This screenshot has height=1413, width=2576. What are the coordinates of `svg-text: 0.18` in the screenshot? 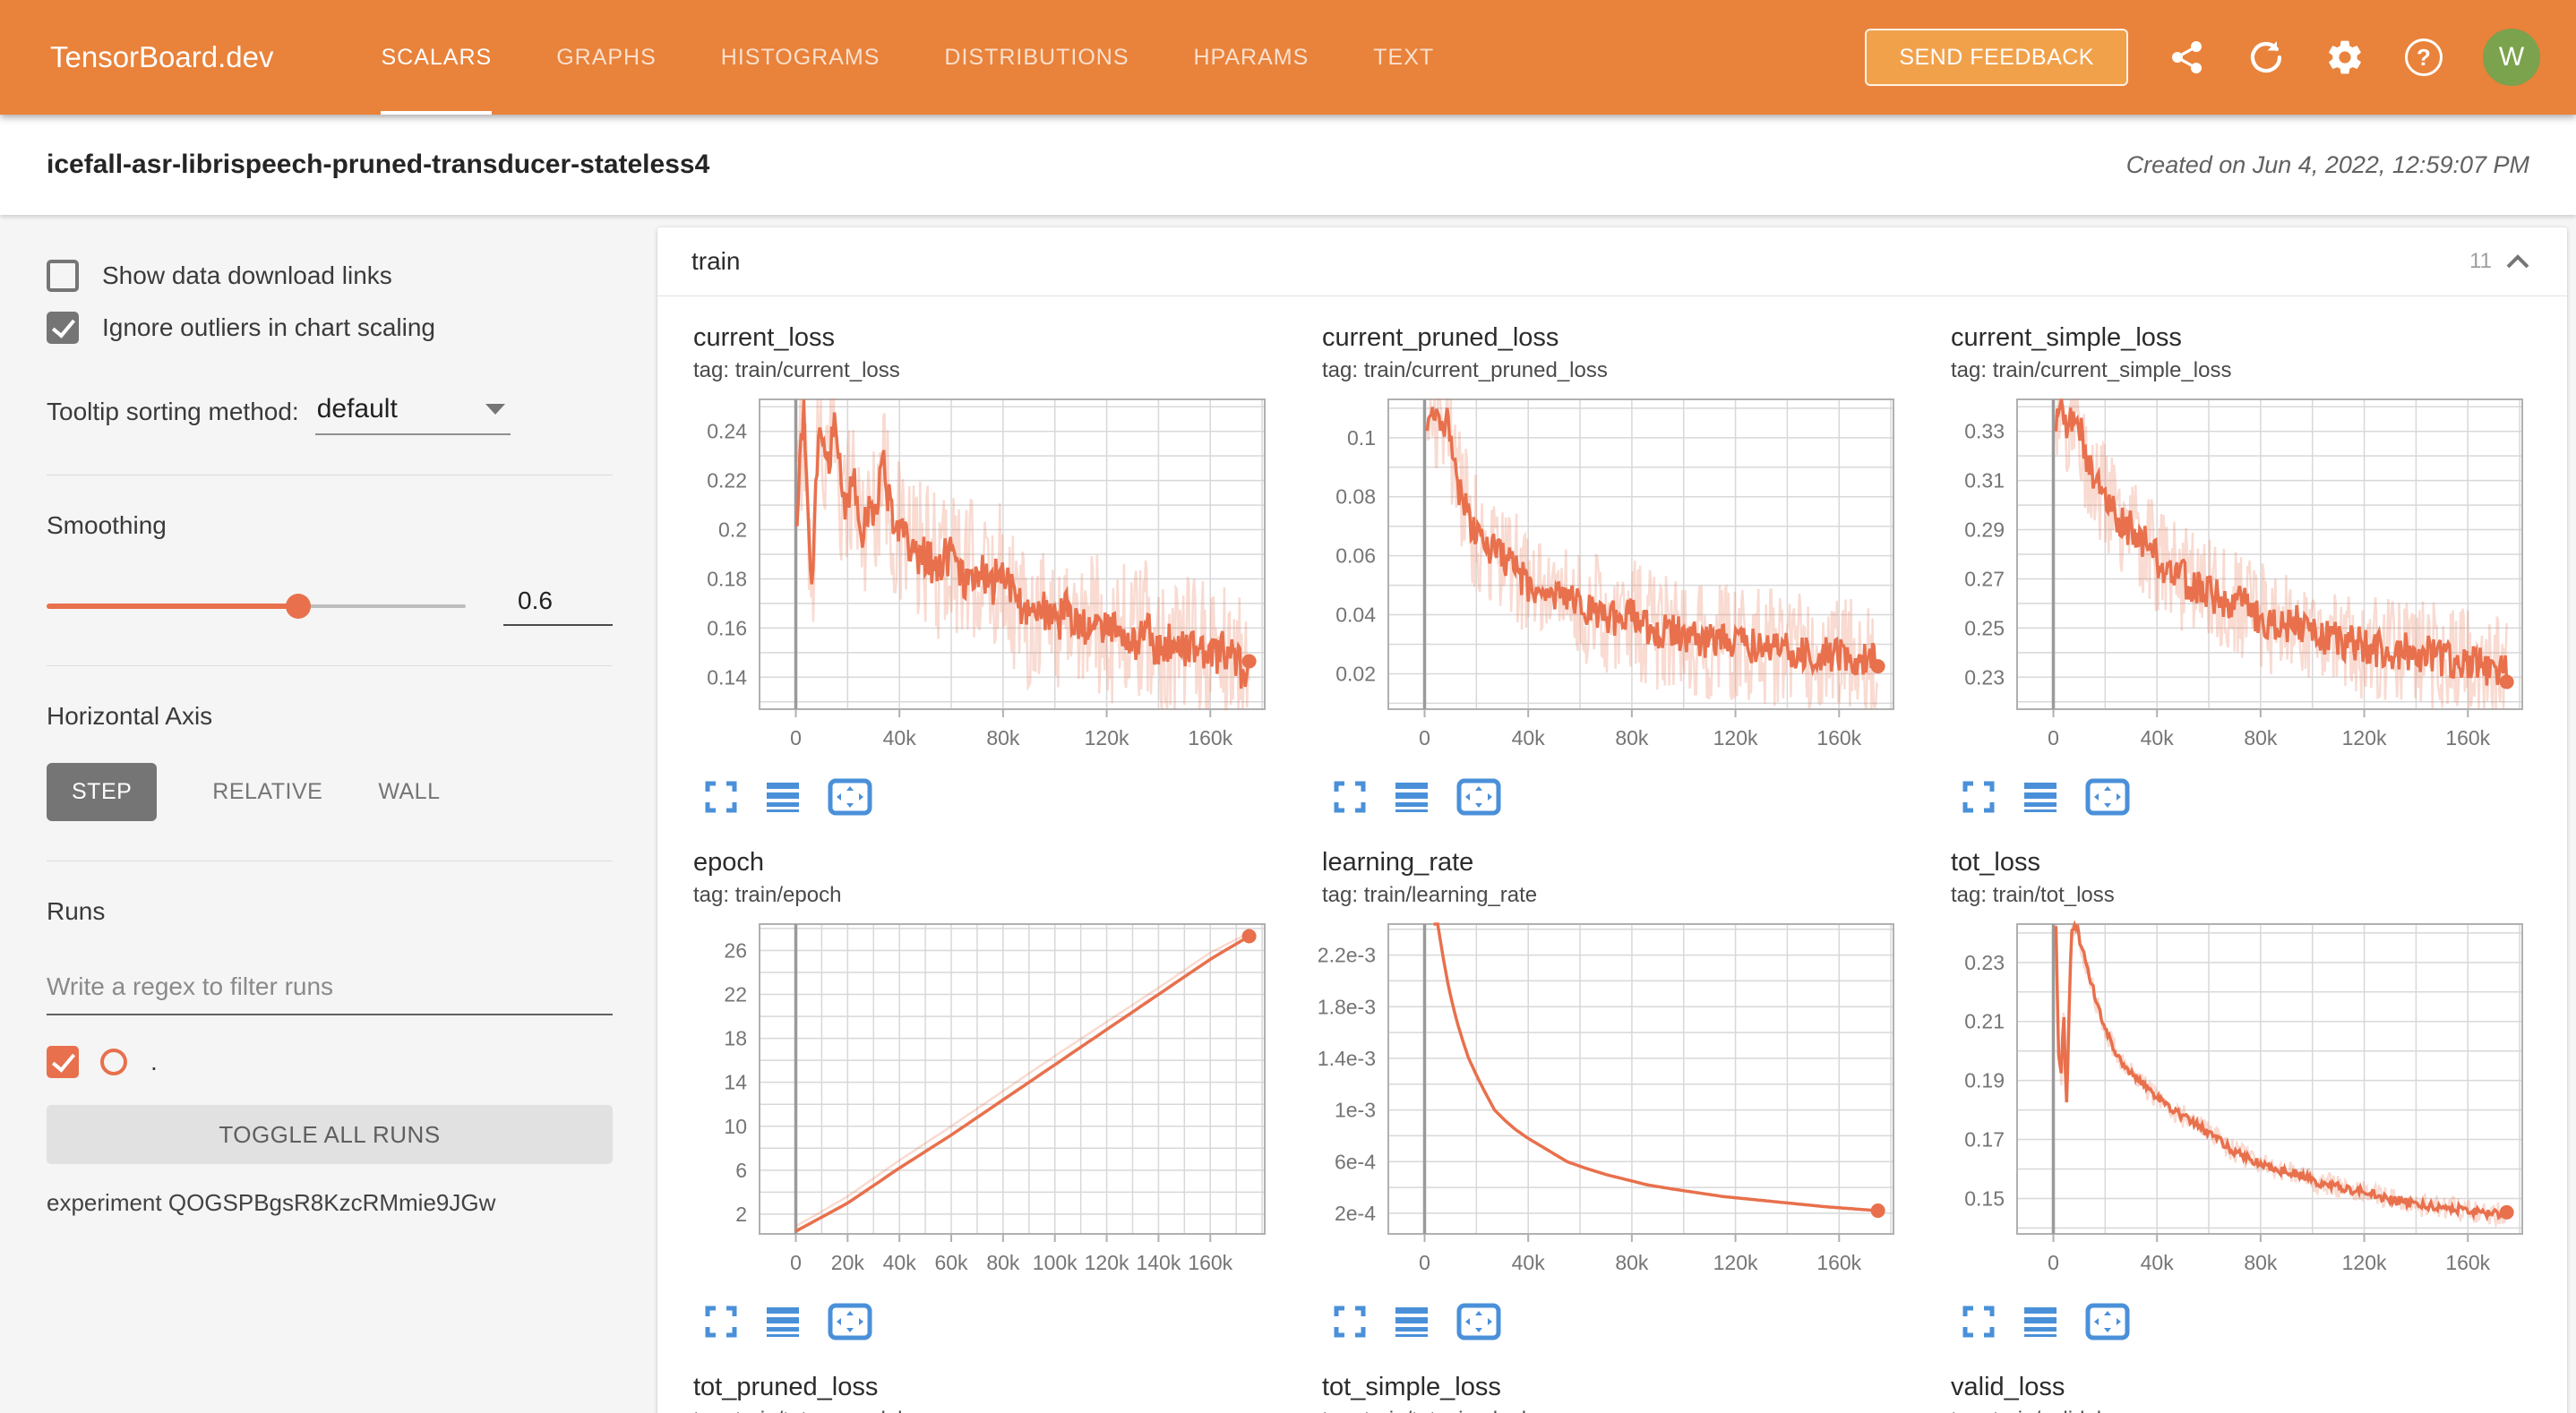 It's located at (727, 578).